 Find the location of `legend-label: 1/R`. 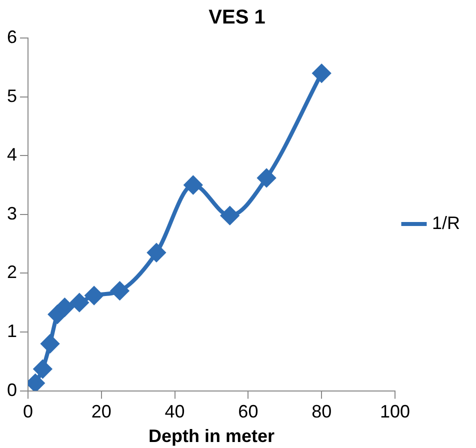

legend-label: 1/R is located at coordinates (446, 222).